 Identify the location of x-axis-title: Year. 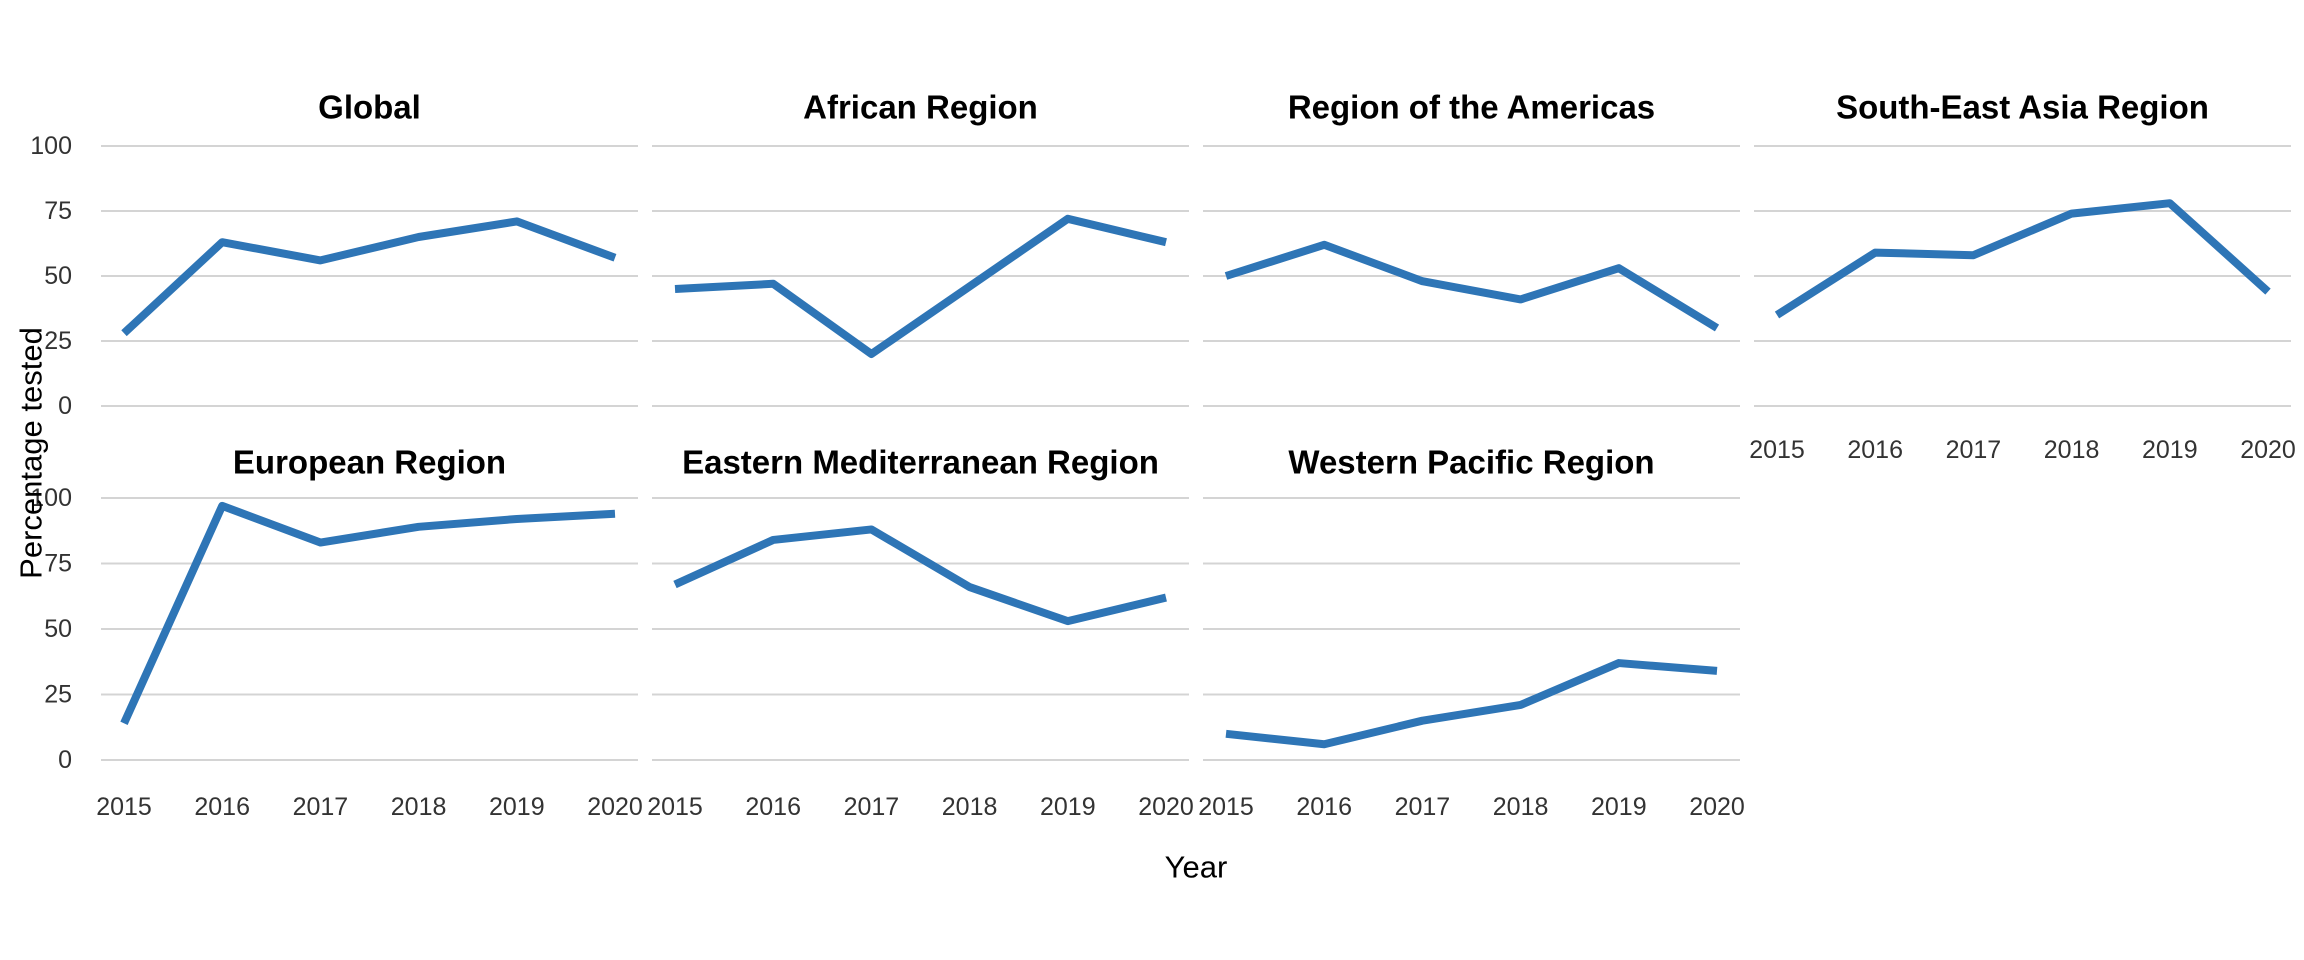
(1196, 867).